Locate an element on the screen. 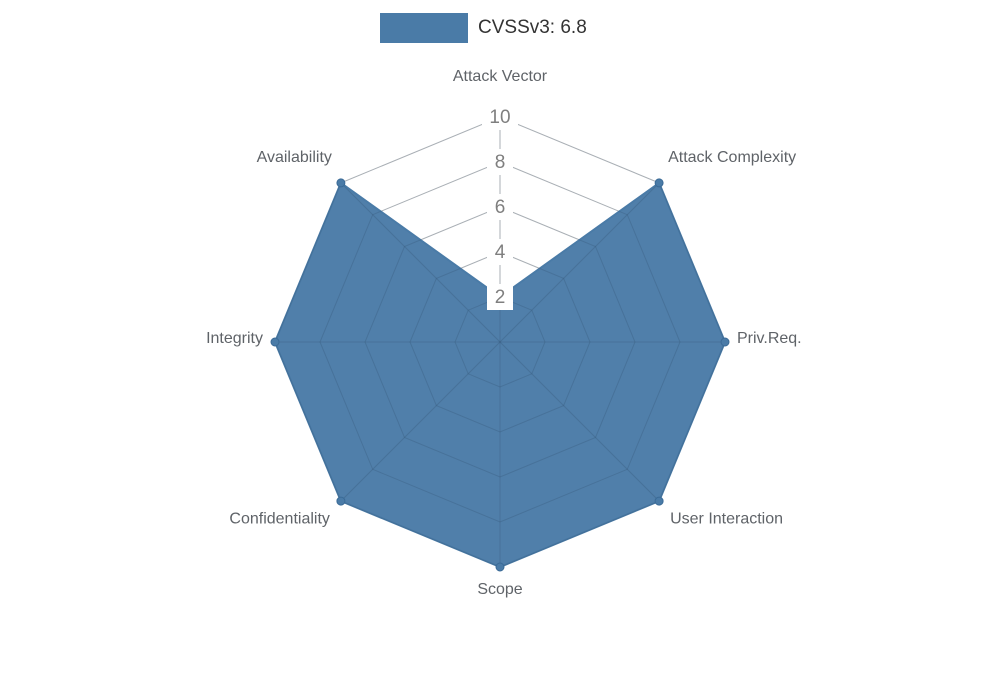  radial-tick: 10 is located at coordinates (500, 117).